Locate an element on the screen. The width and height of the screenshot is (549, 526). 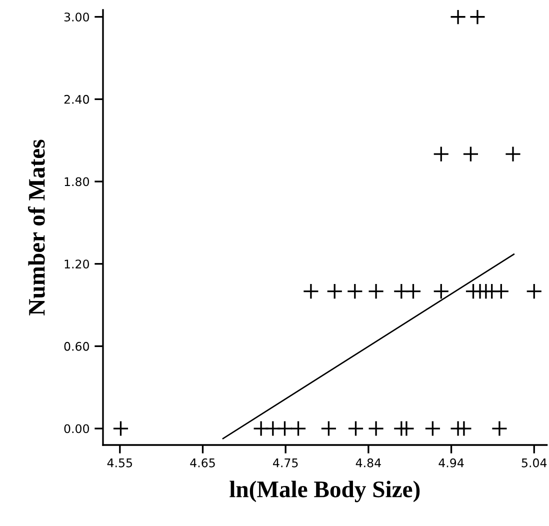
y-axis-title: Number of Mates is located at coordinates (36, 228).